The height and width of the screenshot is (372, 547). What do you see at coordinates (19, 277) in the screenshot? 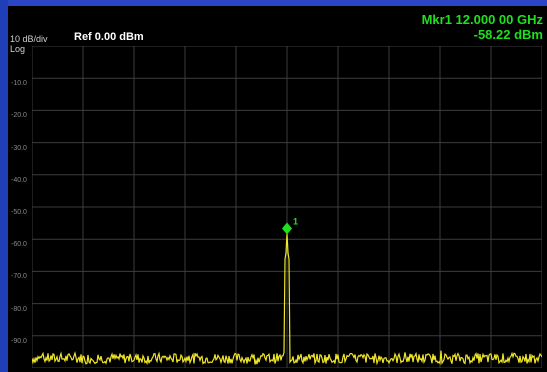
I see `y-tick-label: -70.0` at bounding box center [19, 277].